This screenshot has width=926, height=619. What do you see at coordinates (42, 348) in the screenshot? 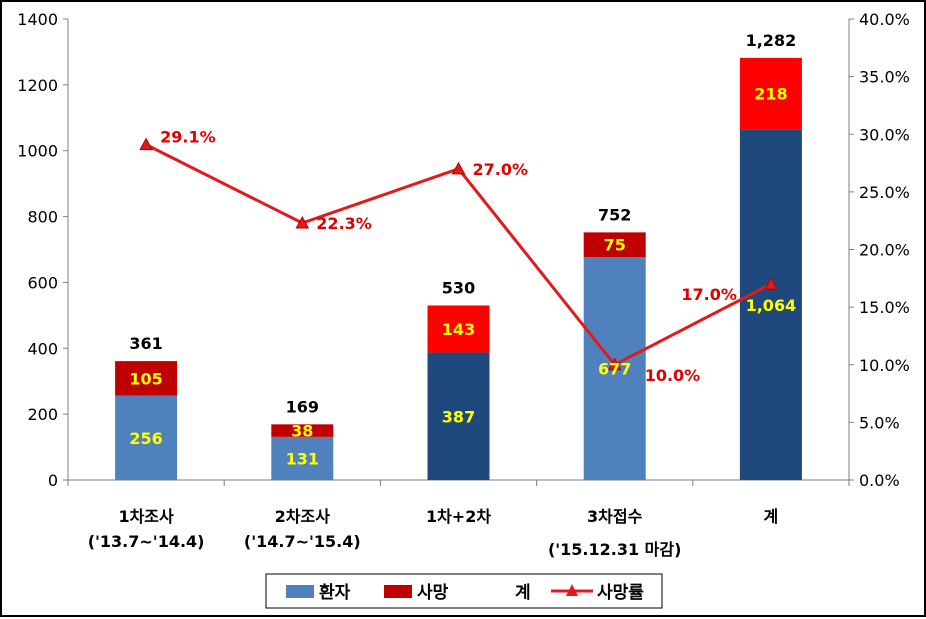
I see `left-tick-label: 400` at bounding box center [42, 348].